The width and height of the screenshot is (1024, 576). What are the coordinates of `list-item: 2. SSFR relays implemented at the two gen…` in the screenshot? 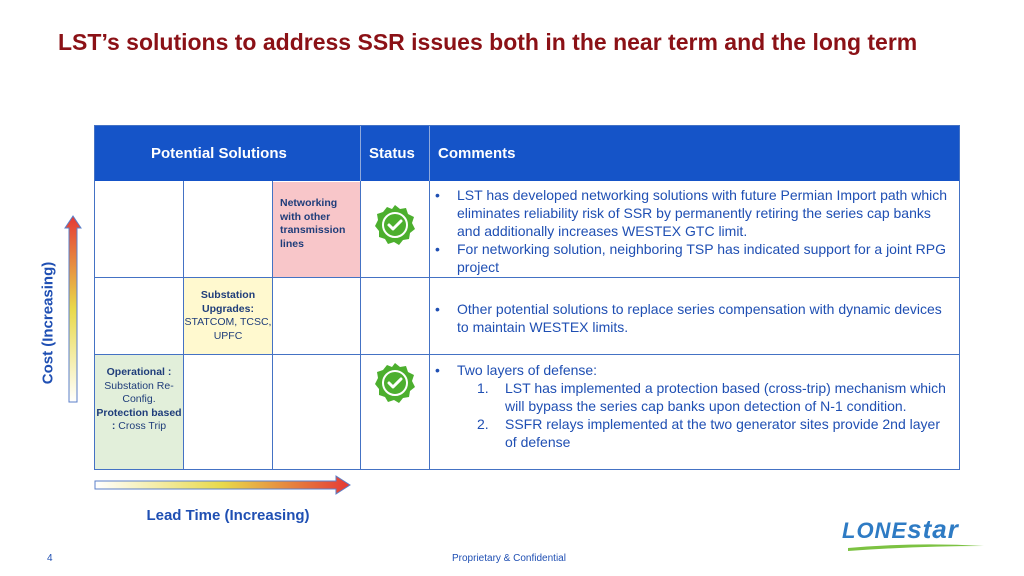 It's located at (708, 433).